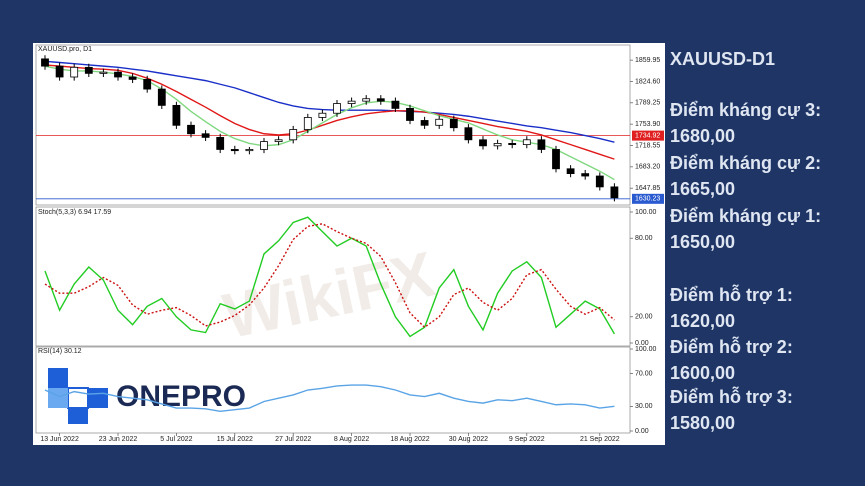  Describe the element at coordinates (527, 439) in the screenshot. I see `x-tick-label: 9 Sep 2022` at that location.